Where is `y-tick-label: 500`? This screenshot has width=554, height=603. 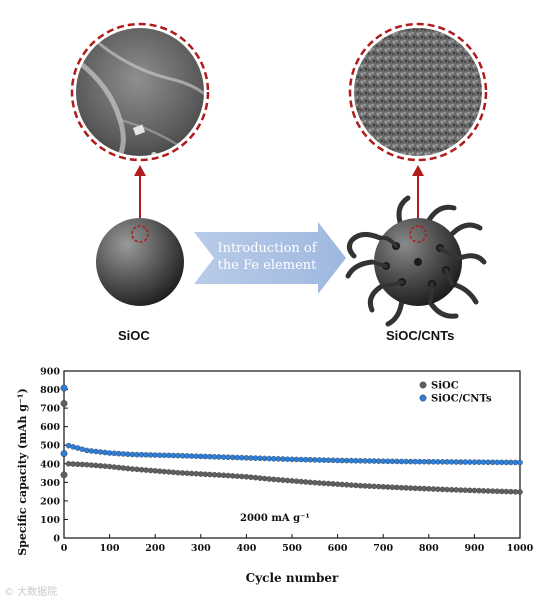 y-tick-label: 500 is located at coordinates (50, 446).